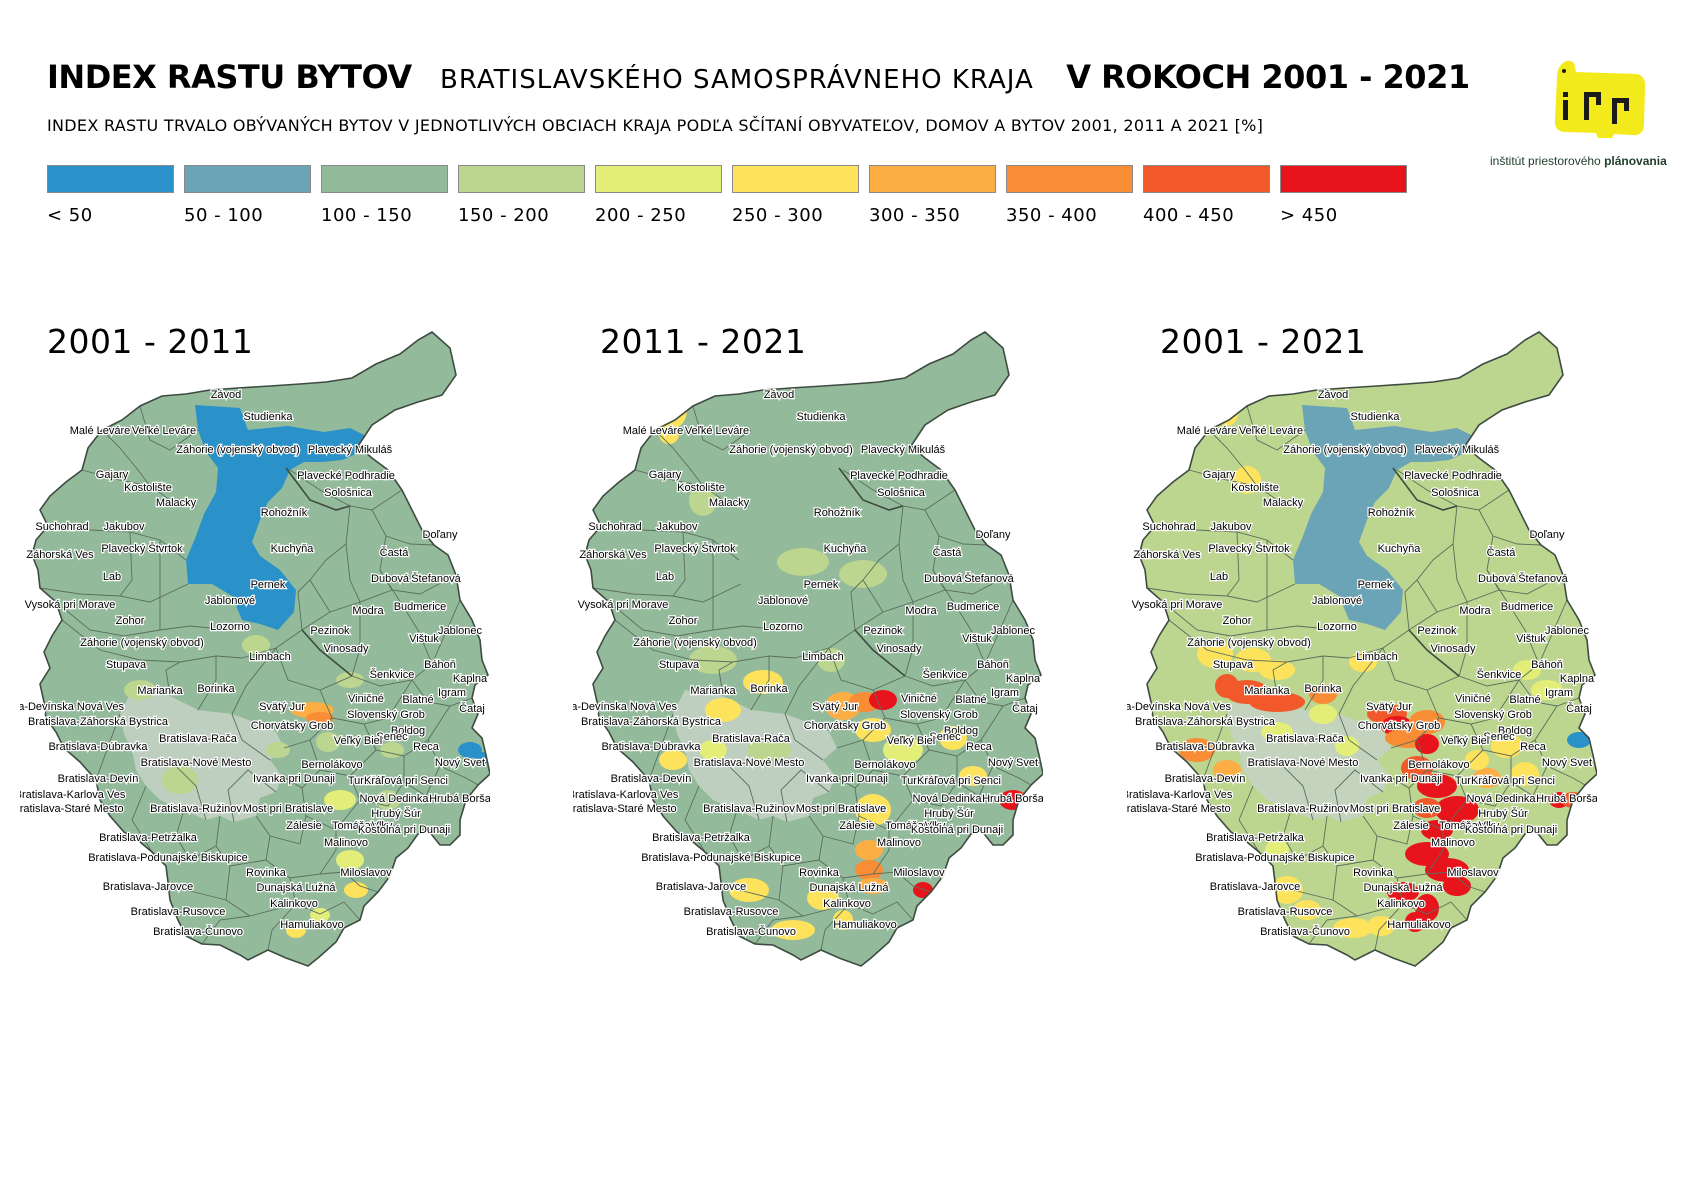  Describe the element at coordinates (819, 873) in the screenshot. I see `place-label: Rovinka` at that location.